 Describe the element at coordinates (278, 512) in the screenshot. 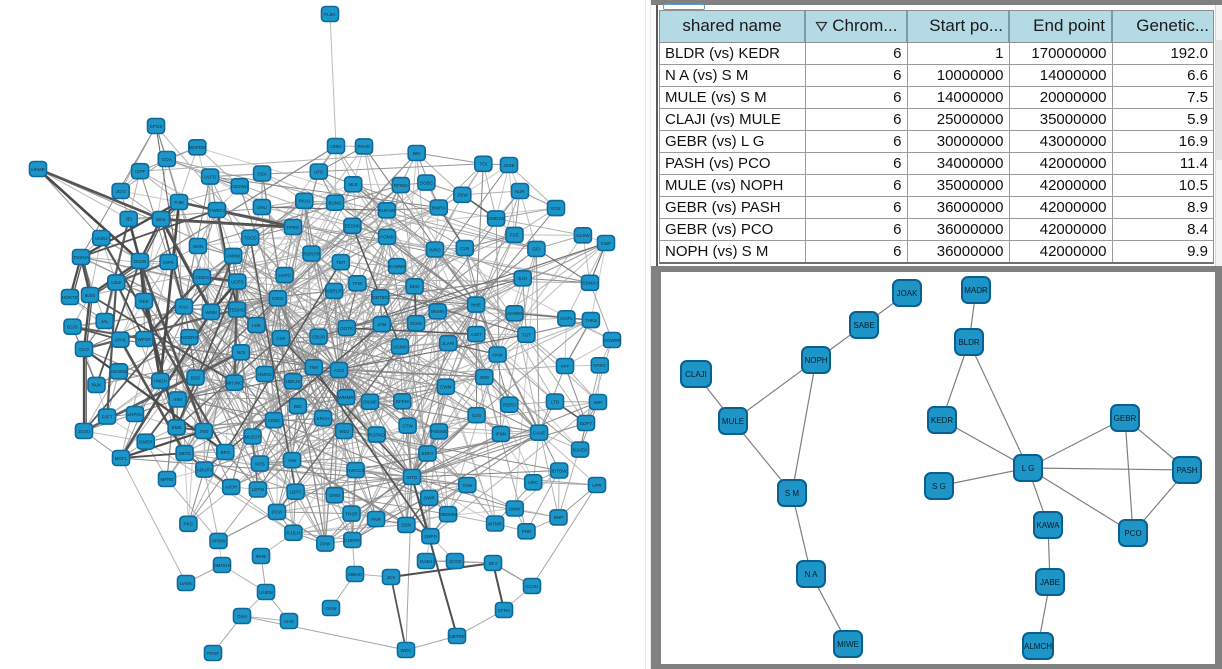

I see `svg-text: DCW` at that location.